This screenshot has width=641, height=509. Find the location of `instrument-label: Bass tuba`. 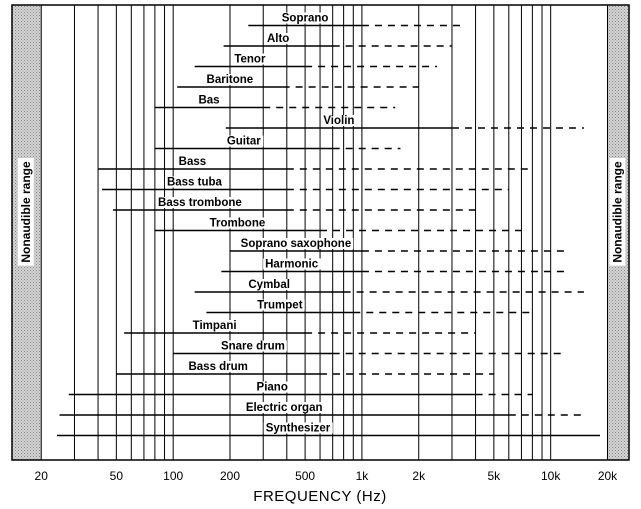

instrument-label: Bass tuba is located at coordinates (195, 183).